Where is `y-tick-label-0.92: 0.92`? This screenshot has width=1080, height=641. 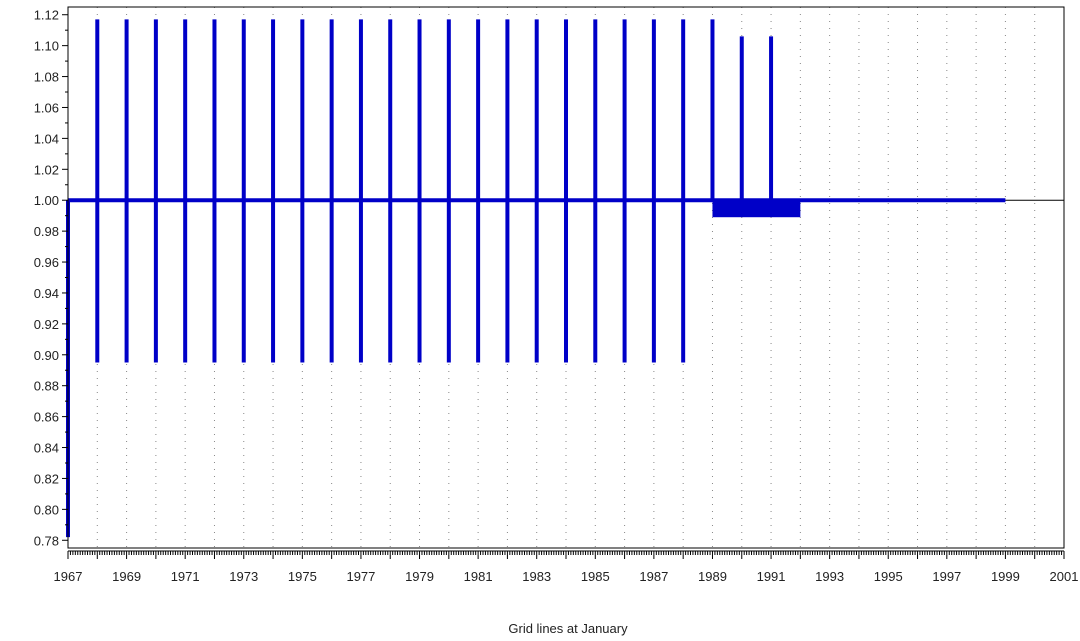 y-tick-label-0.92: 0.92 is located at coordinates (46, 324).